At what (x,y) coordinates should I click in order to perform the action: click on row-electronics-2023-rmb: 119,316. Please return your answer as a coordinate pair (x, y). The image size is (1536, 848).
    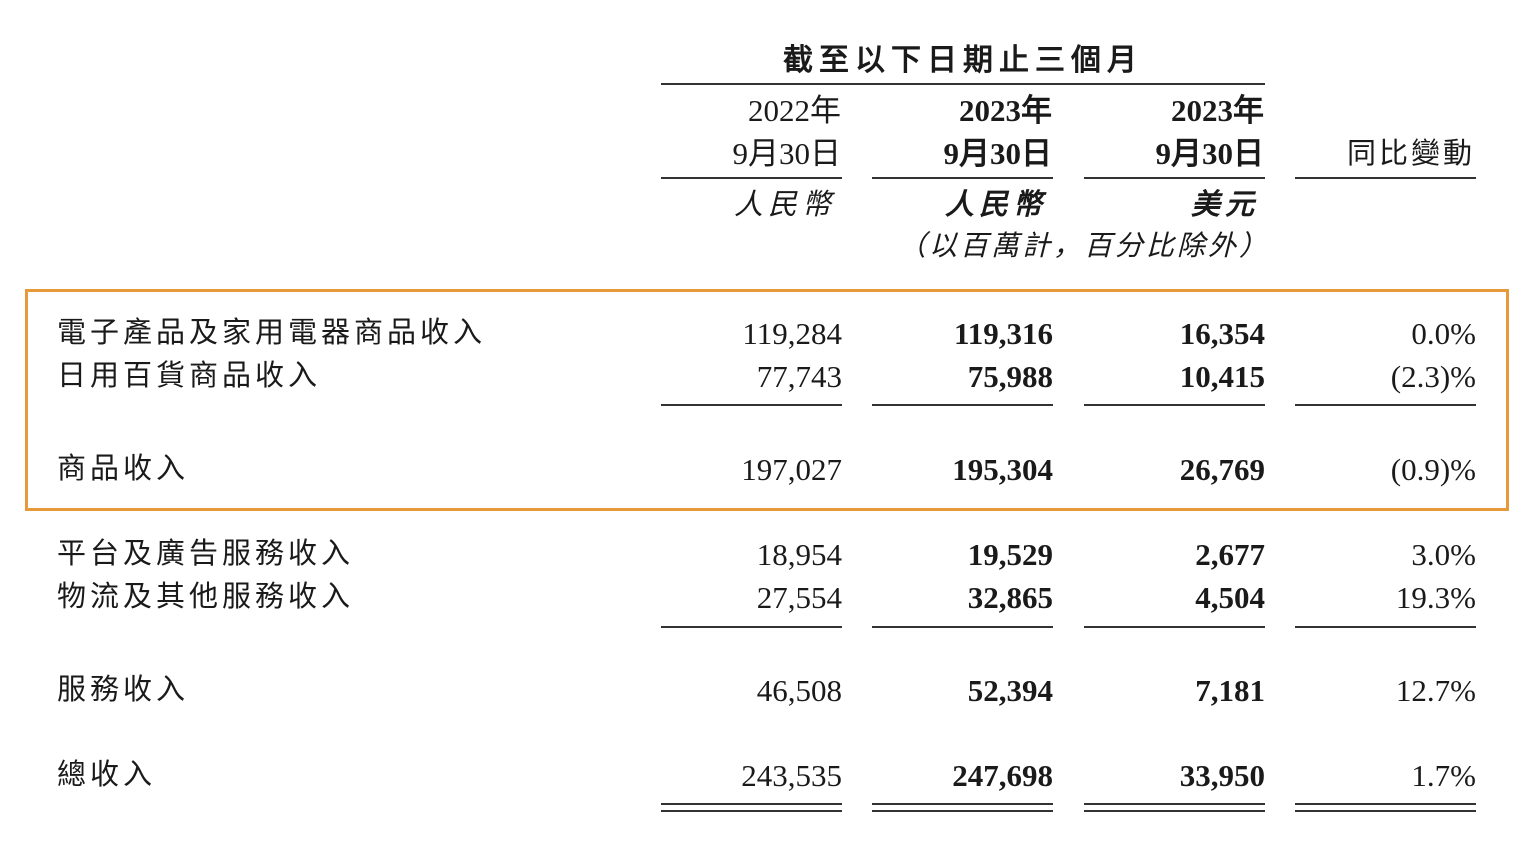
    Looking at the image, I should click on (1003, 333).